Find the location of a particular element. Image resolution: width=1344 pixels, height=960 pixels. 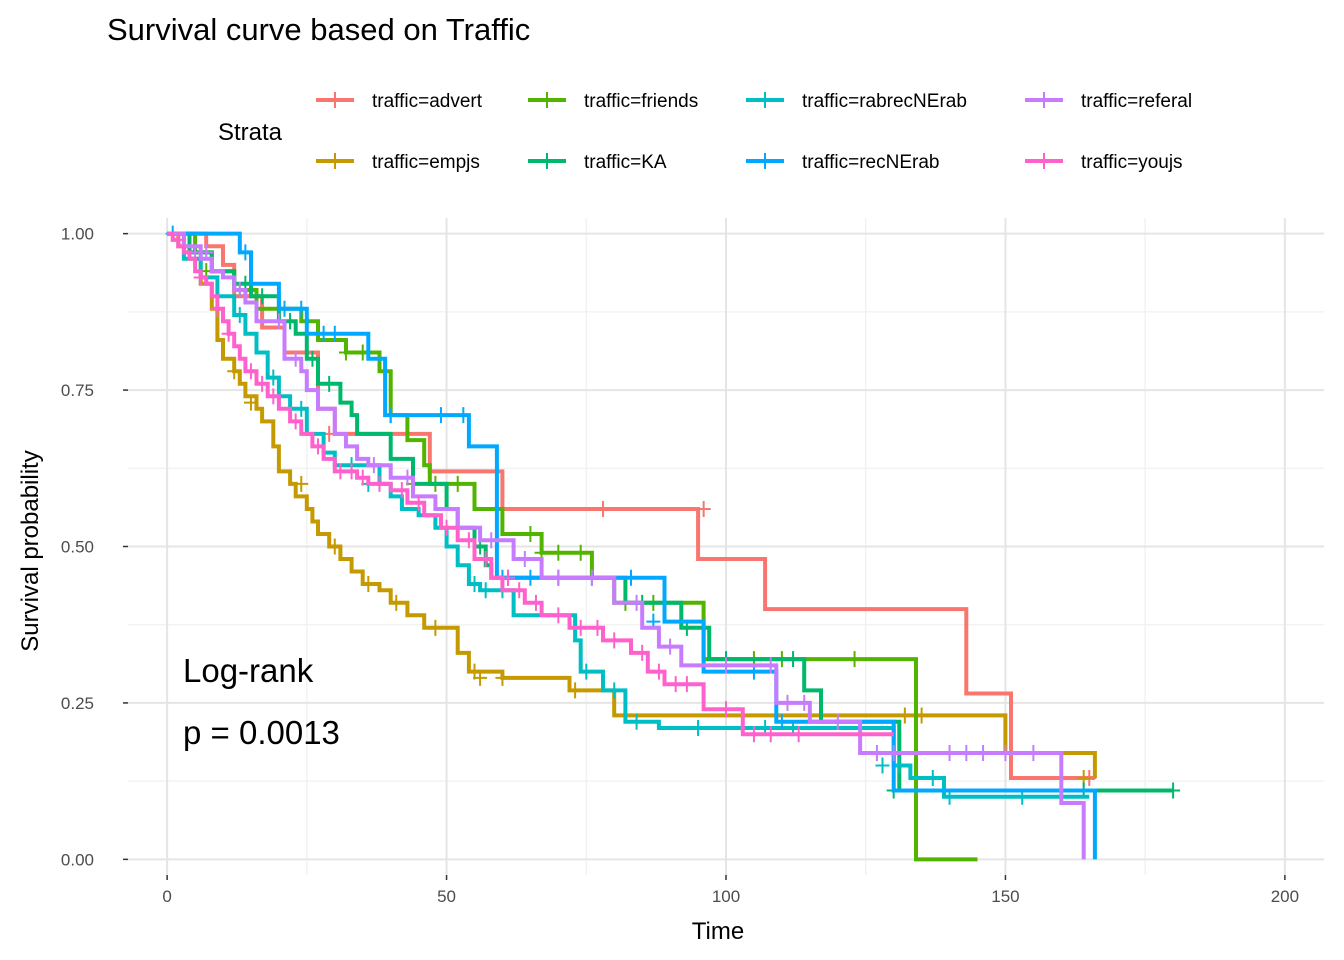

x-tick-label: 0 is located at coordinates (166, 896).